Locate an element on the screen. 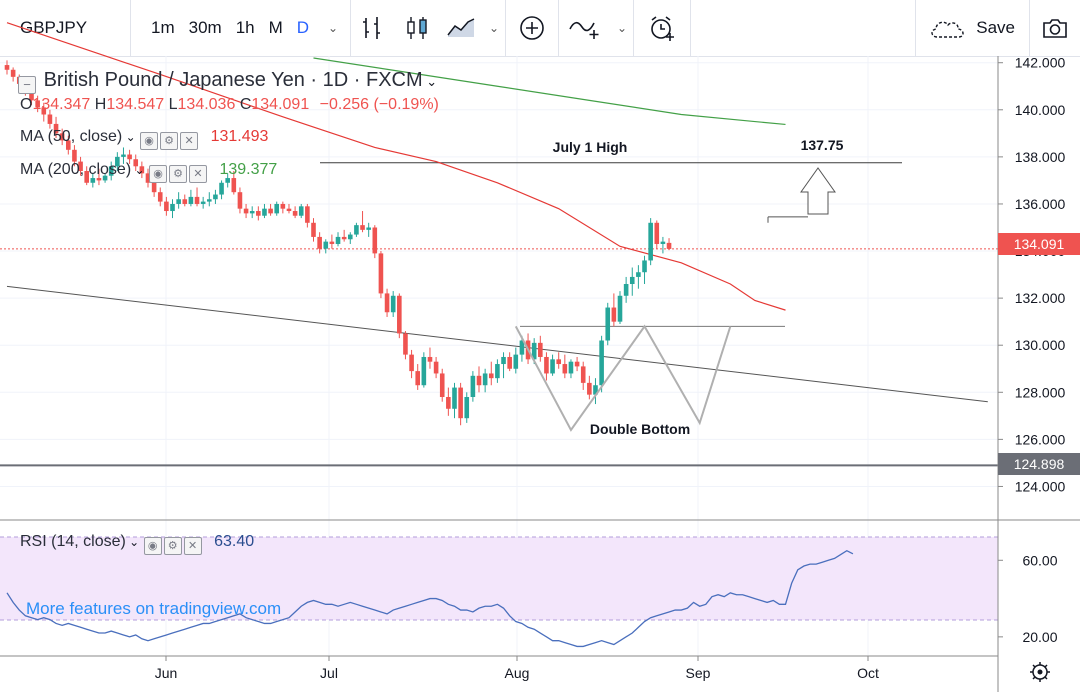  interval-1m-button: 1m is located at coordinates (156, 28).